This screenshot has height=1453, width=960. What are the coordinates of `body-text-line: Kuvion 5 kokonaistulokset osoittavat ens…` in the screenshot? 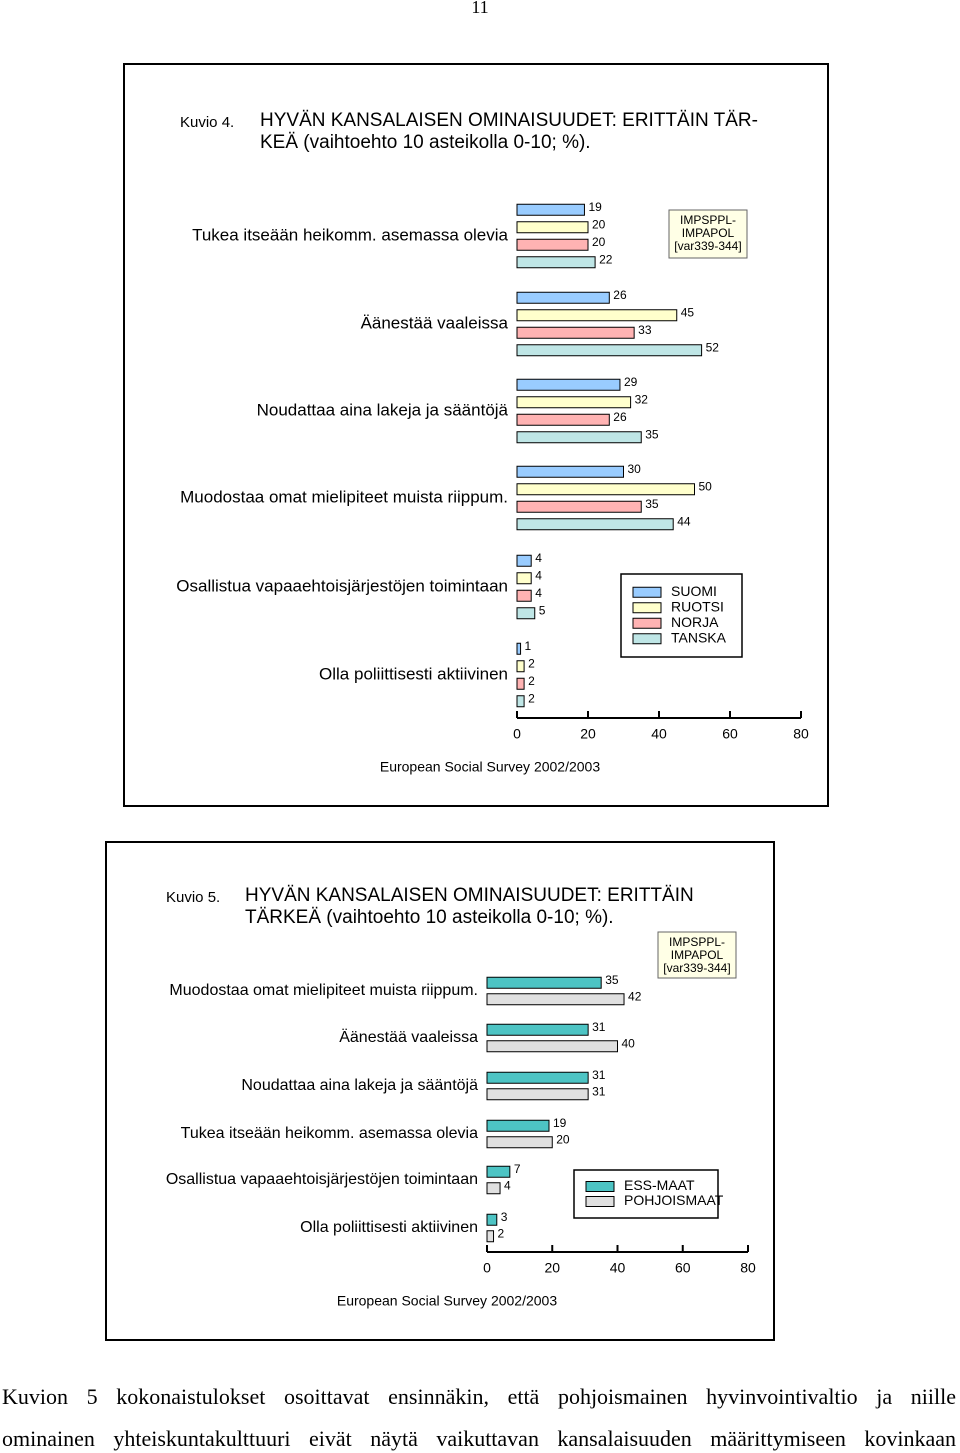 It's located at (479, 1396).